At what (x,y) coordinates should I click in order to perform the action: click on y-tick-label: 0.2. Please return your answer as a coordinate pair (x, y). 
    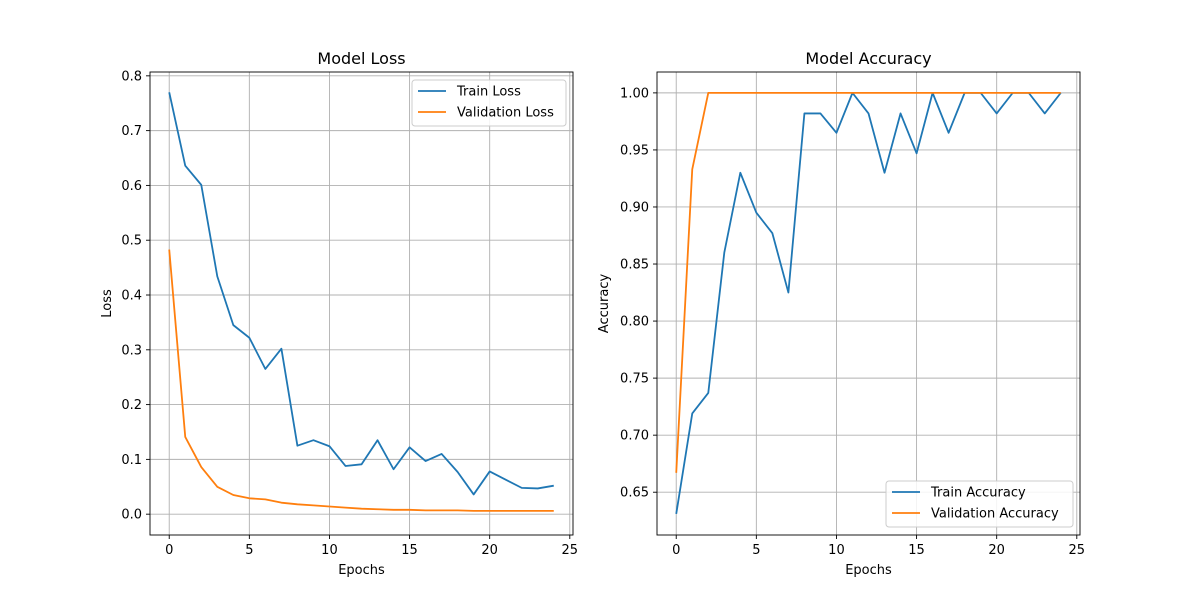
    Looking at the image, I should click on (131, 405).